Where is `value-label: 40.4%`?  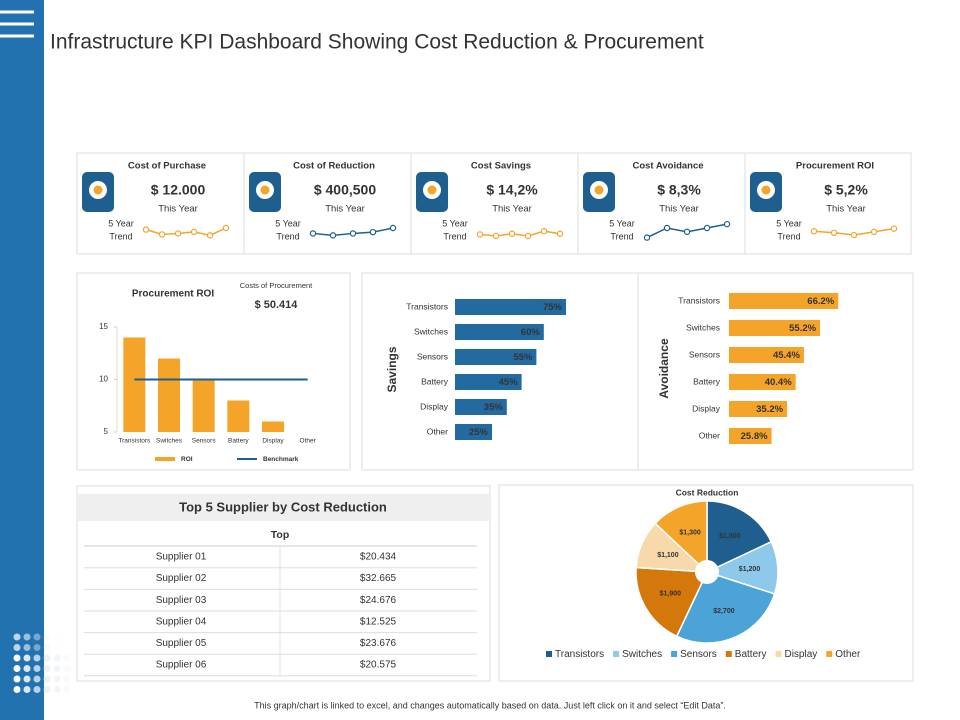
value-label: 40.4% is located at coordinates (778, 382).